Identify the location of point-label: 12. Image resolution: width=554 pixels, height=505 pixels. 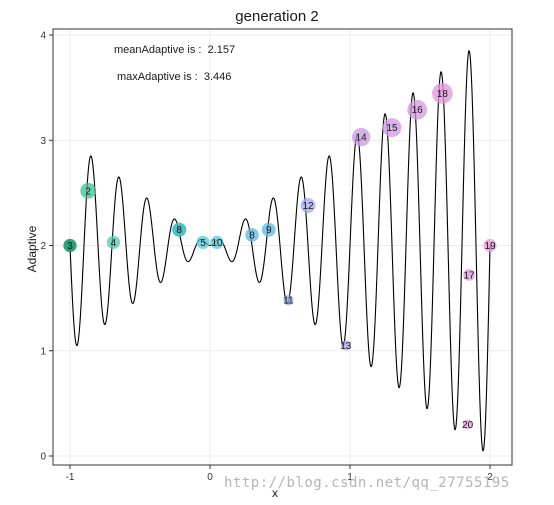
(308, 206).